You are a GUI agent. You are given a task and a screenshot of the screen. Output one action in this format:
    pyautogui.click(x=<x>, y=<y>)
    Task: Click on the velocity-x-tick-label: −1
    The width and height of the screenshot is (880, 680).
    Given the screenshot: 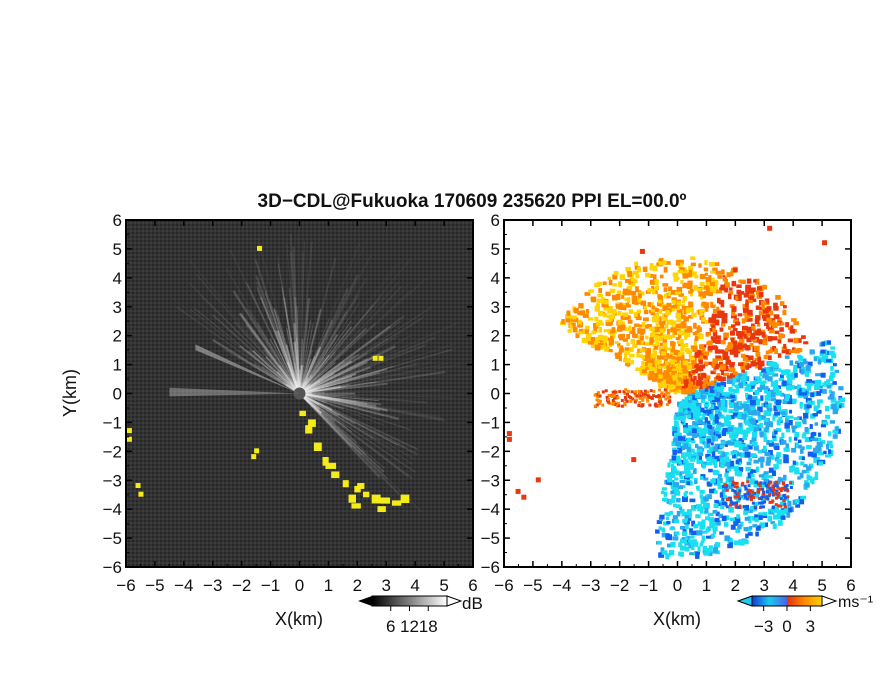 What is the action you would take?
    pyautogui.click(x=648, y=585)
    